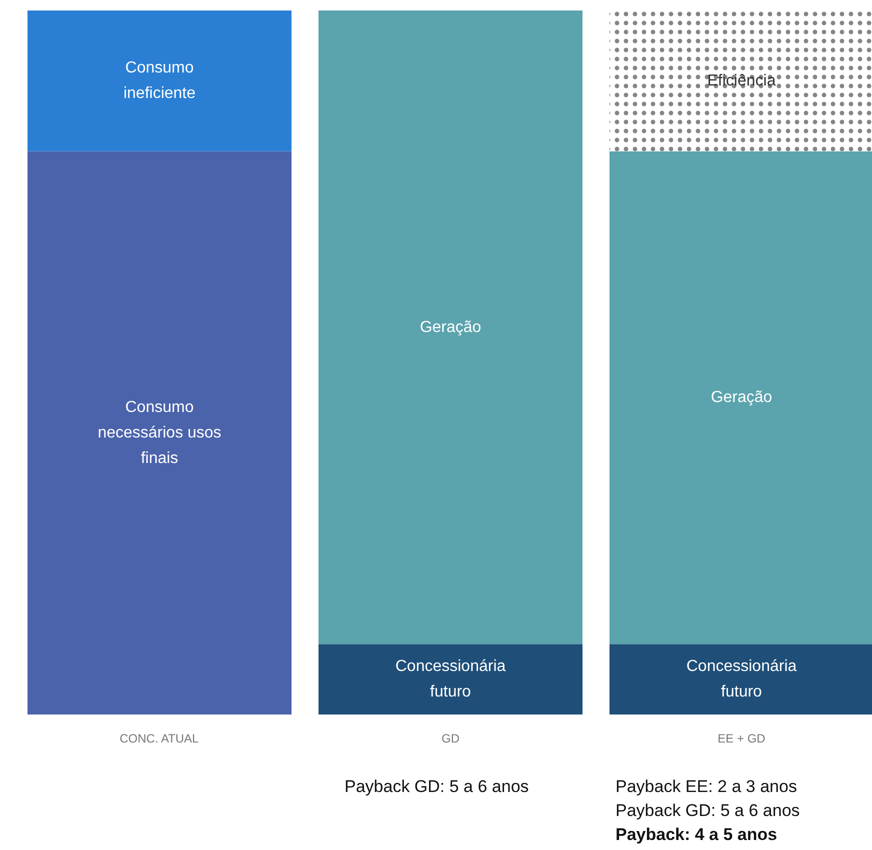 The height and width of the screenshot is (850, 872). What do you see at coordinates (450, 679) in the screenshot?
I see `series-label: Concessionária futuro` at bounding box center [450, 679].